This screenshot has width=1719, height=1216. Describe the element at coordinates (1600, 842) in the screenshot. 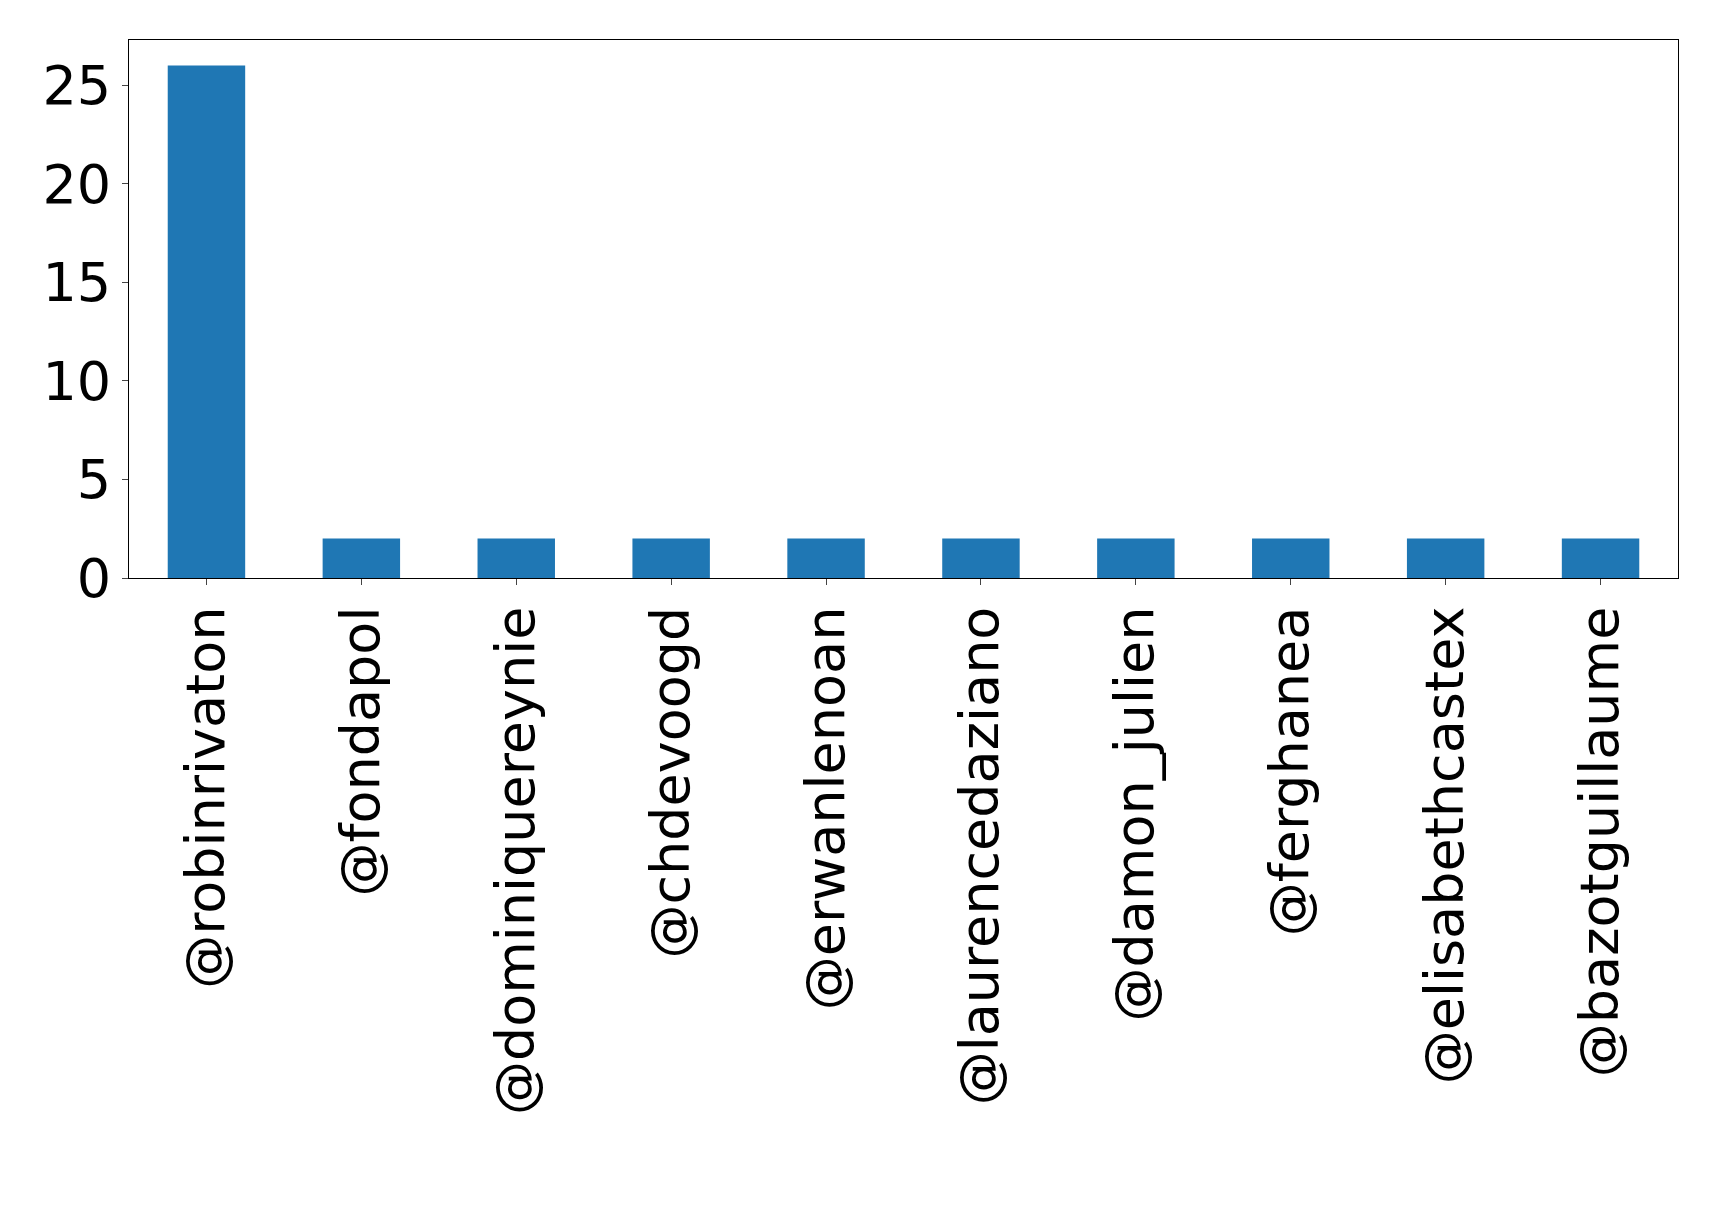

I see `x-tick-label: @bazotguillaume` at that location.